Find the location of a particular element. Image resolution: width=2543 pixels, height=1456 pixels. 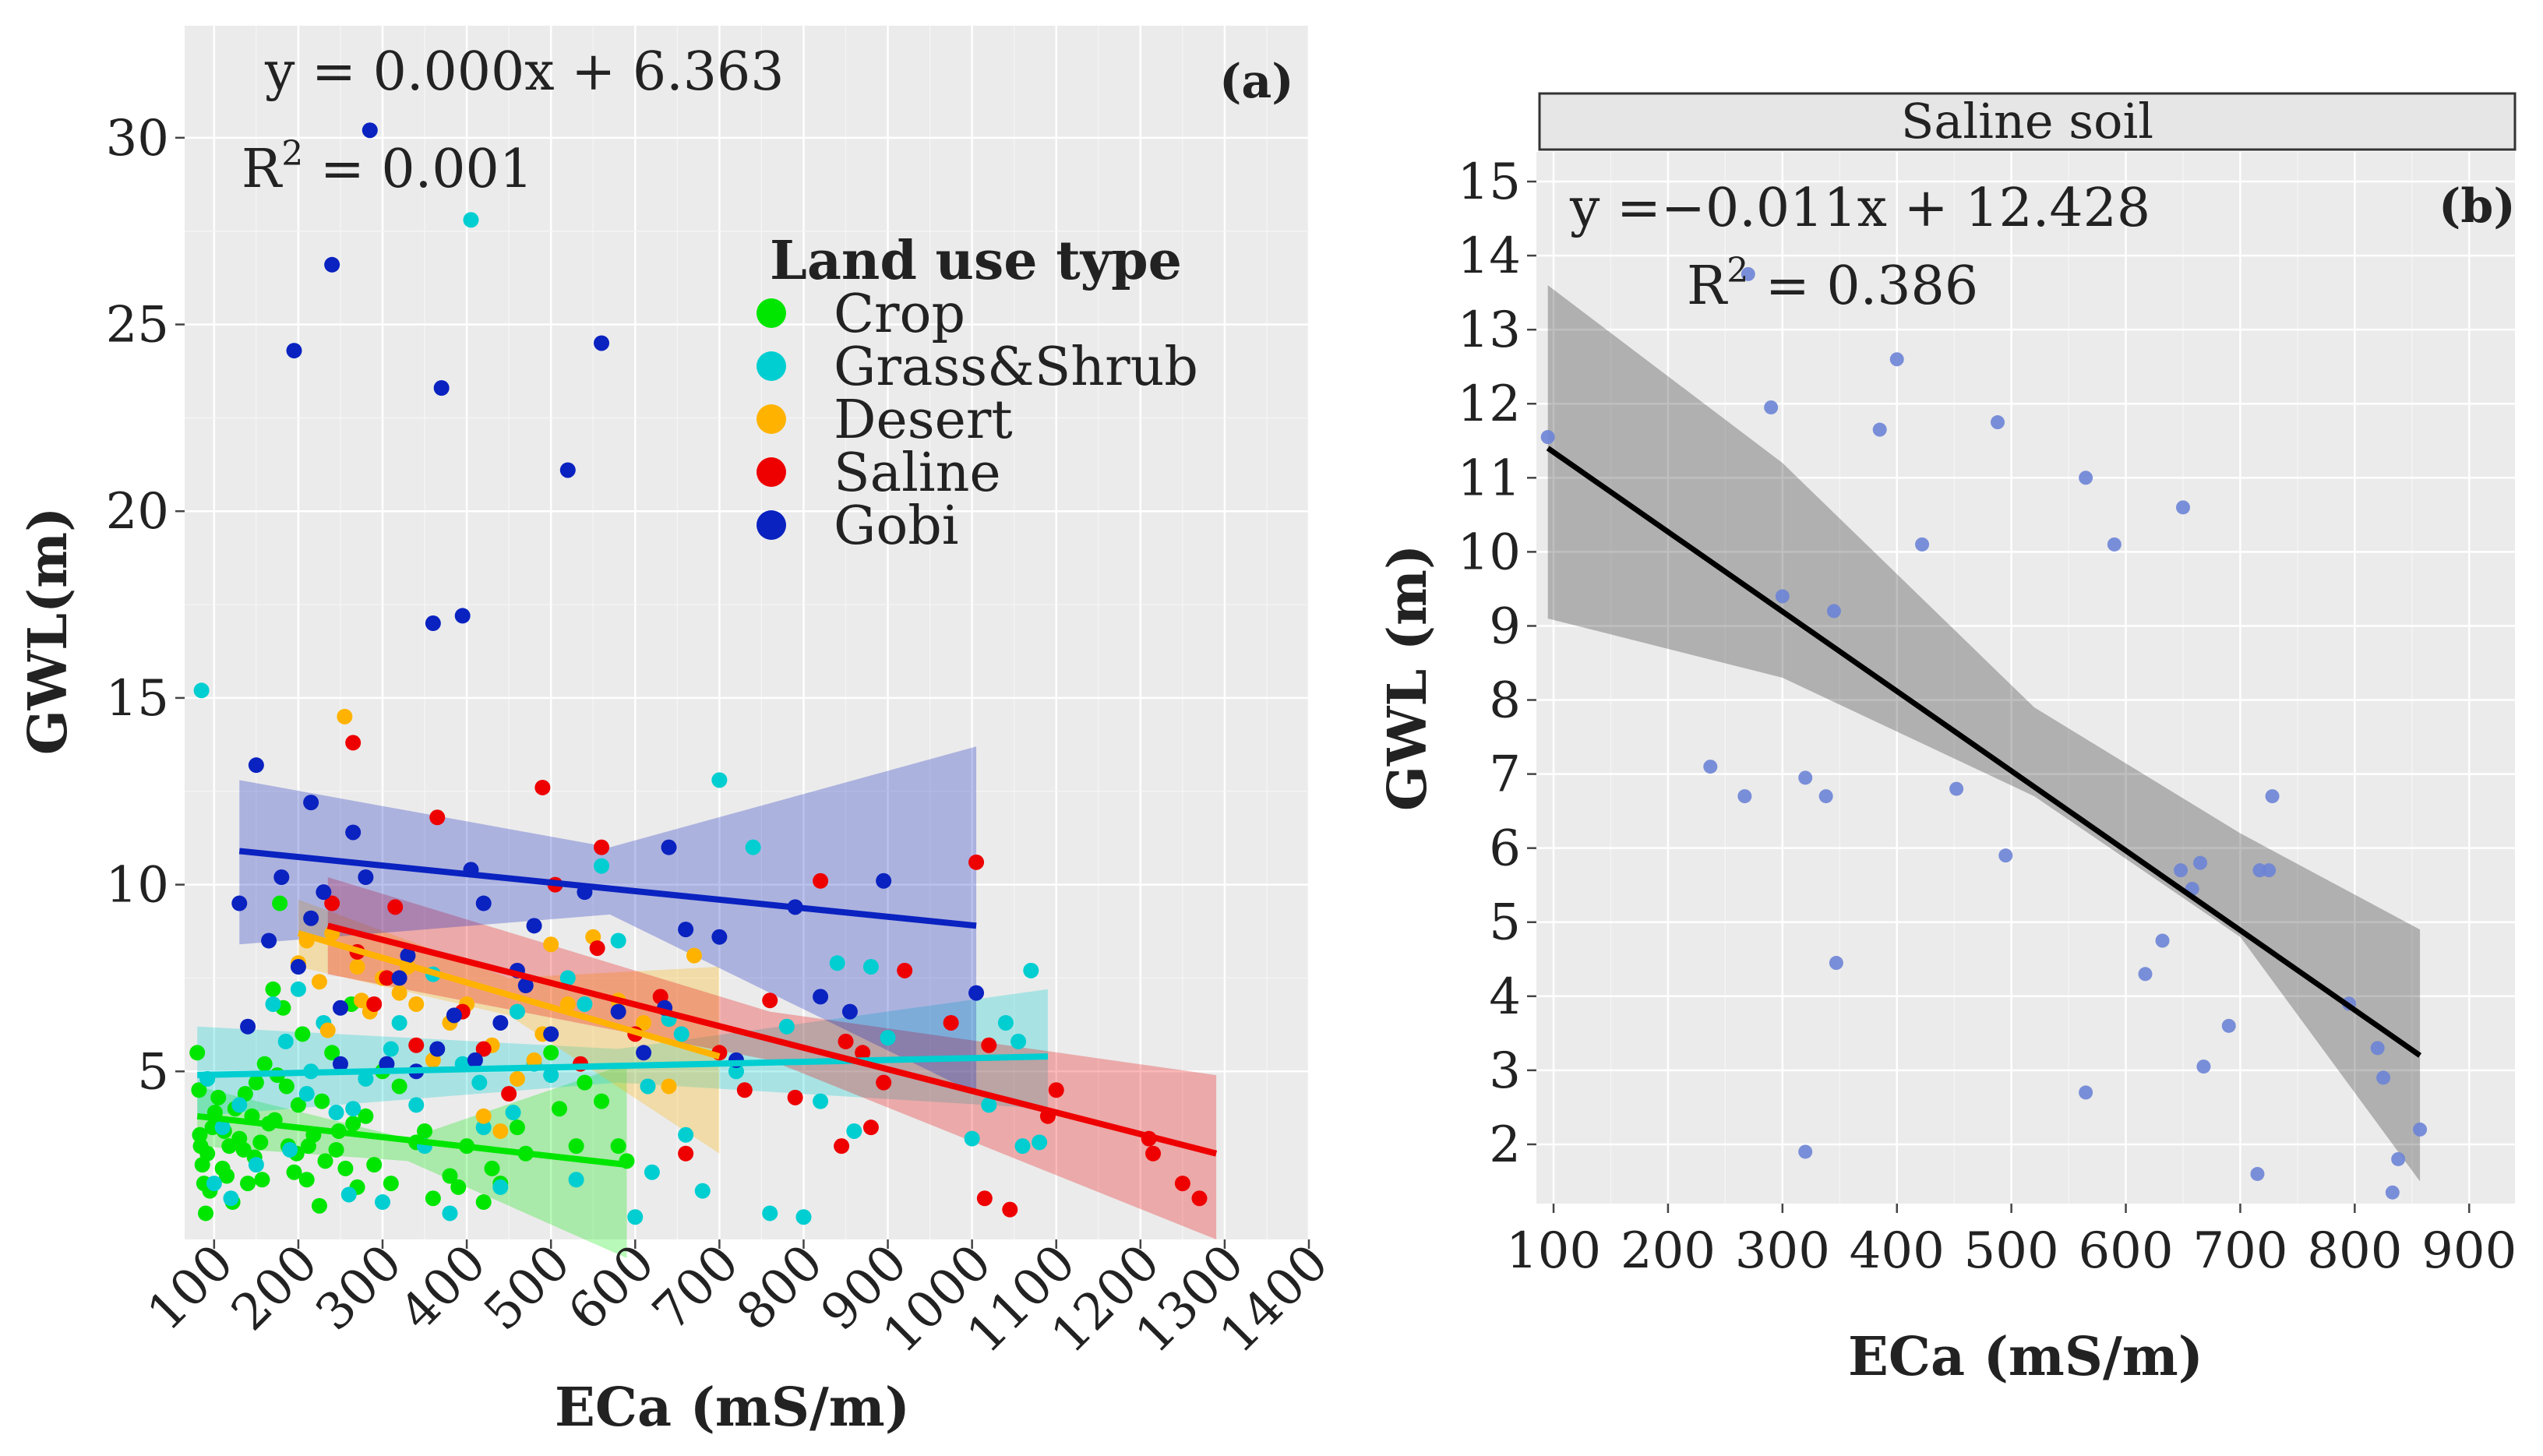

panel-a-fit-lines is located at coordinates (707, 1009).